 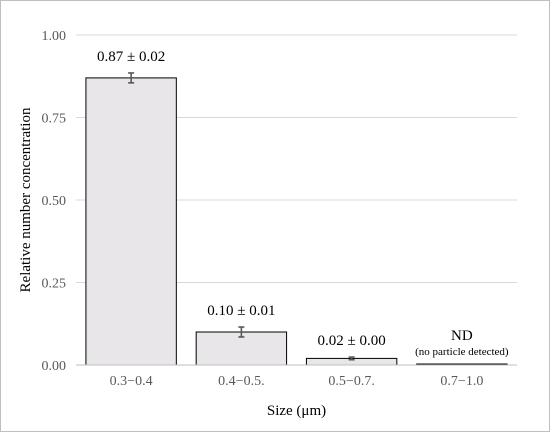 What do you see at coordinates (54, 119) in the screenshot?
I see `y-tick-label: 0.75` at bounding box center [54, 119].